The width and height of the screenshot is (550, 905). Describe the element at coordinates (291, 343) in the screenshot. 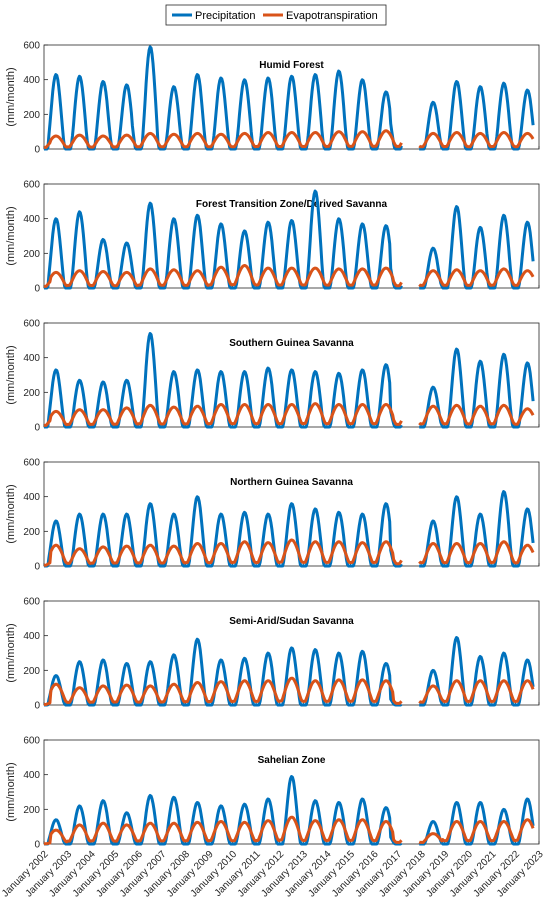

I see `panel-title: Southern Guinea Savanna` at that location.